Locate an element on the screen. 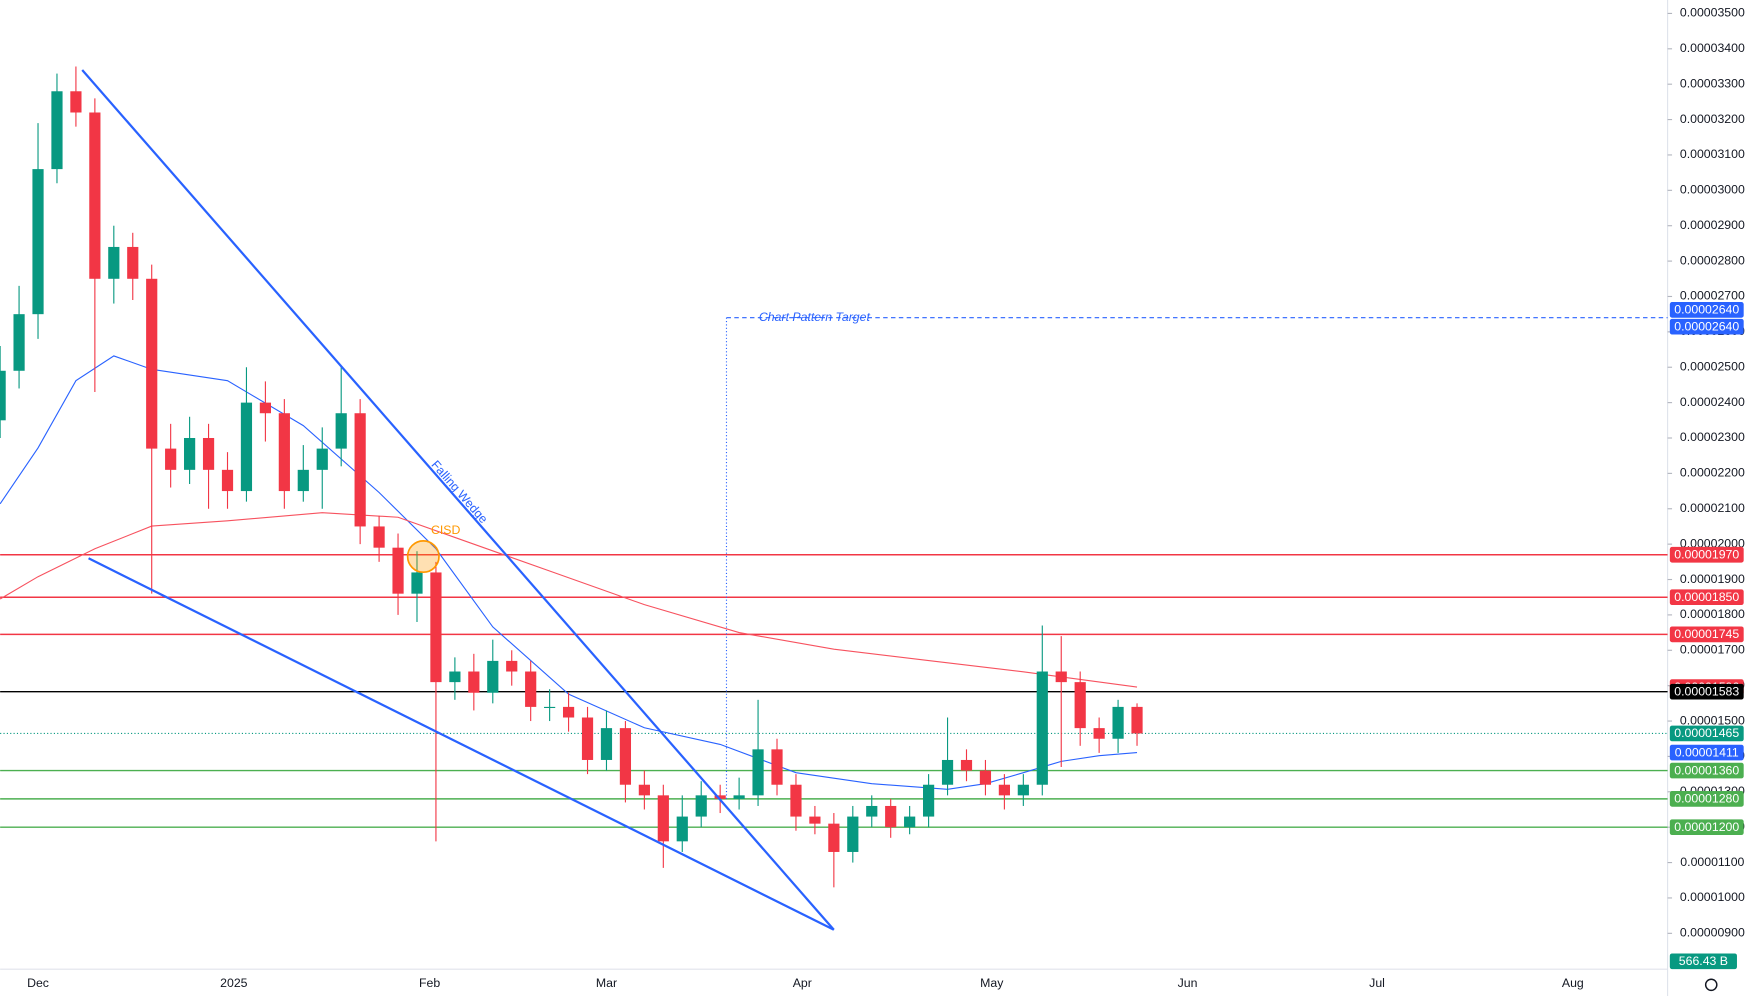 This screenshot has height=996, width=1755. price-label: 0.00001200 is located at coordinates (1706, 827).